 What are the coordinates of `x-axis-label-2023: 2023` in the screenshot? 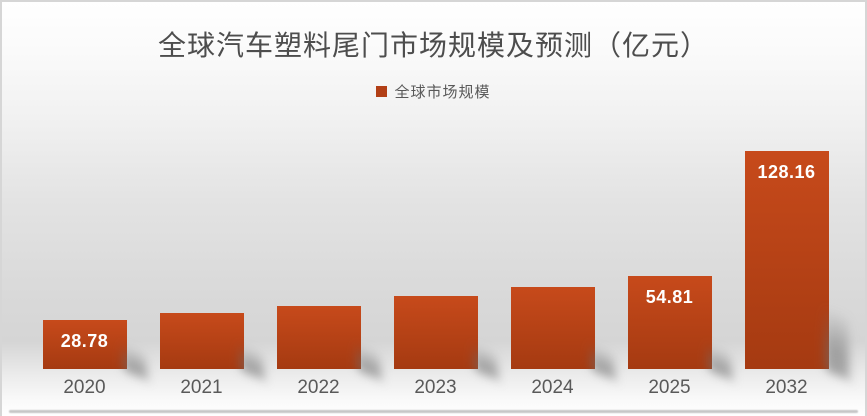 It's located at (435, 387).